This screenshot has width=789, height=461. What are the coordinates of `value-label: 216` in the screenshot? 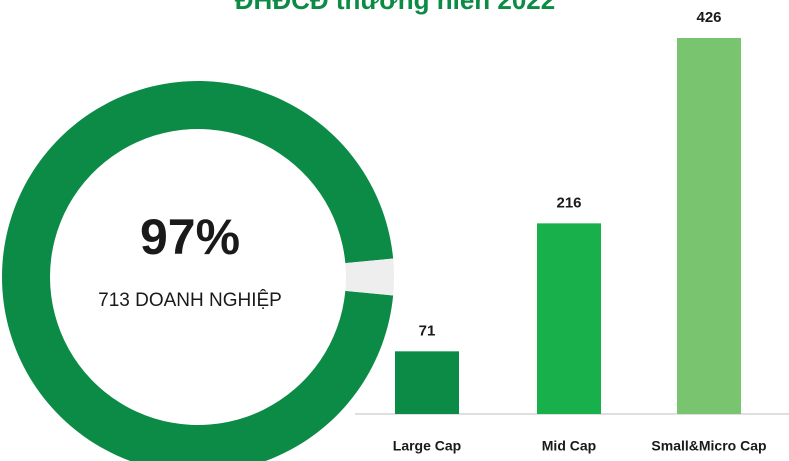 It's located at (568, 202).